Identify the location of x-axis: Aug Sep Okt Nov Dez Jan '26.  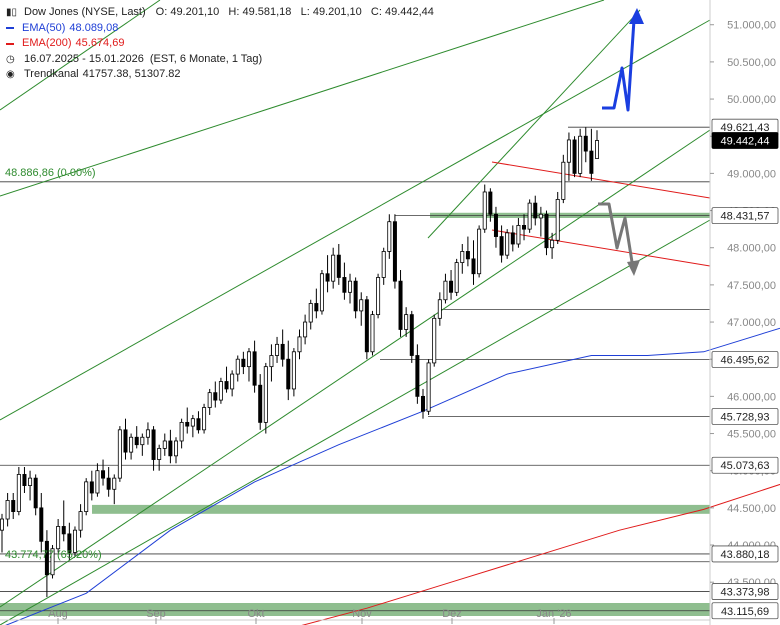
(355, 616).